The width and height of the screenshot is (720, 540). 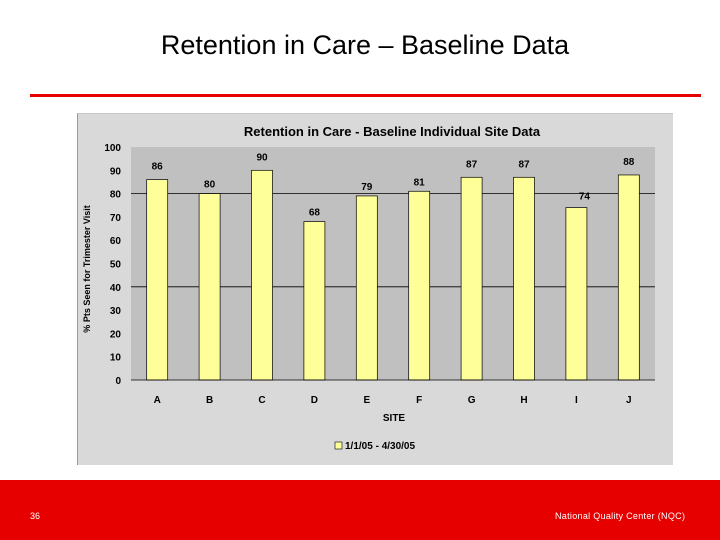 I want to click on x-tick-label: H, so click(x=523, y=400).